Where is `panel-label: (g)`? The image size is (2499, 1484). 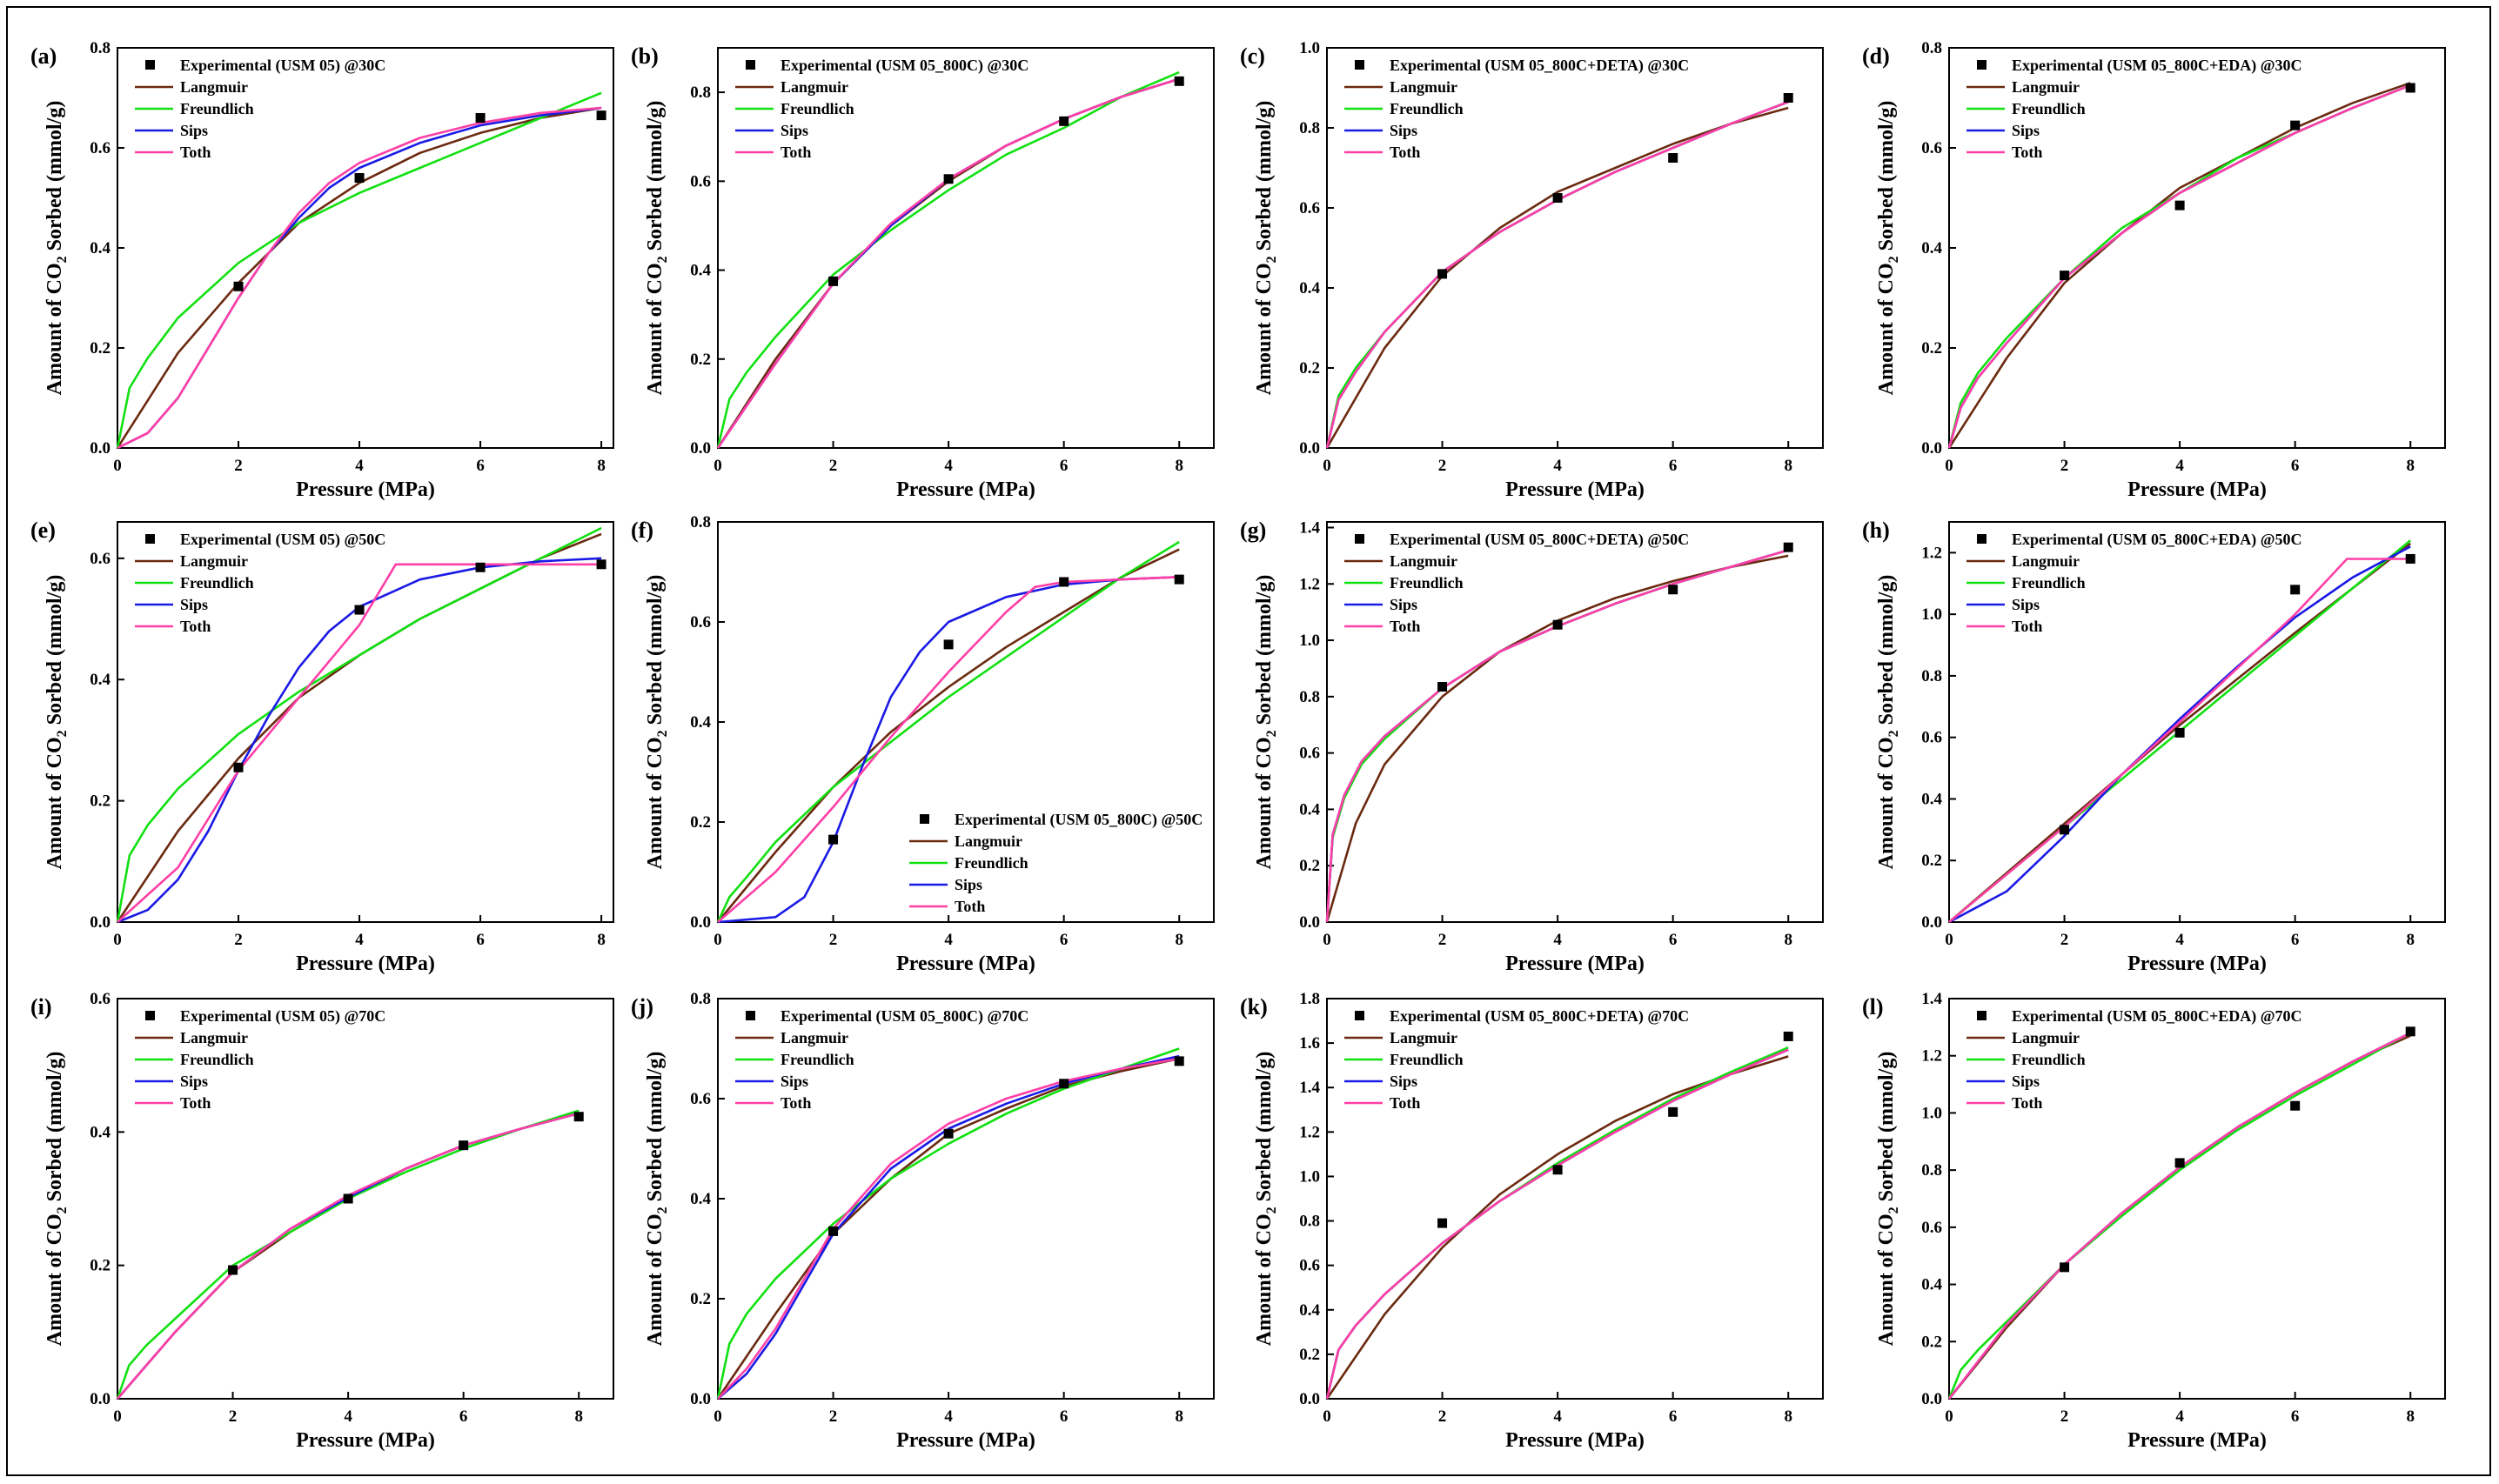 panel-label: (g) is located at coordinates (1253, 530).